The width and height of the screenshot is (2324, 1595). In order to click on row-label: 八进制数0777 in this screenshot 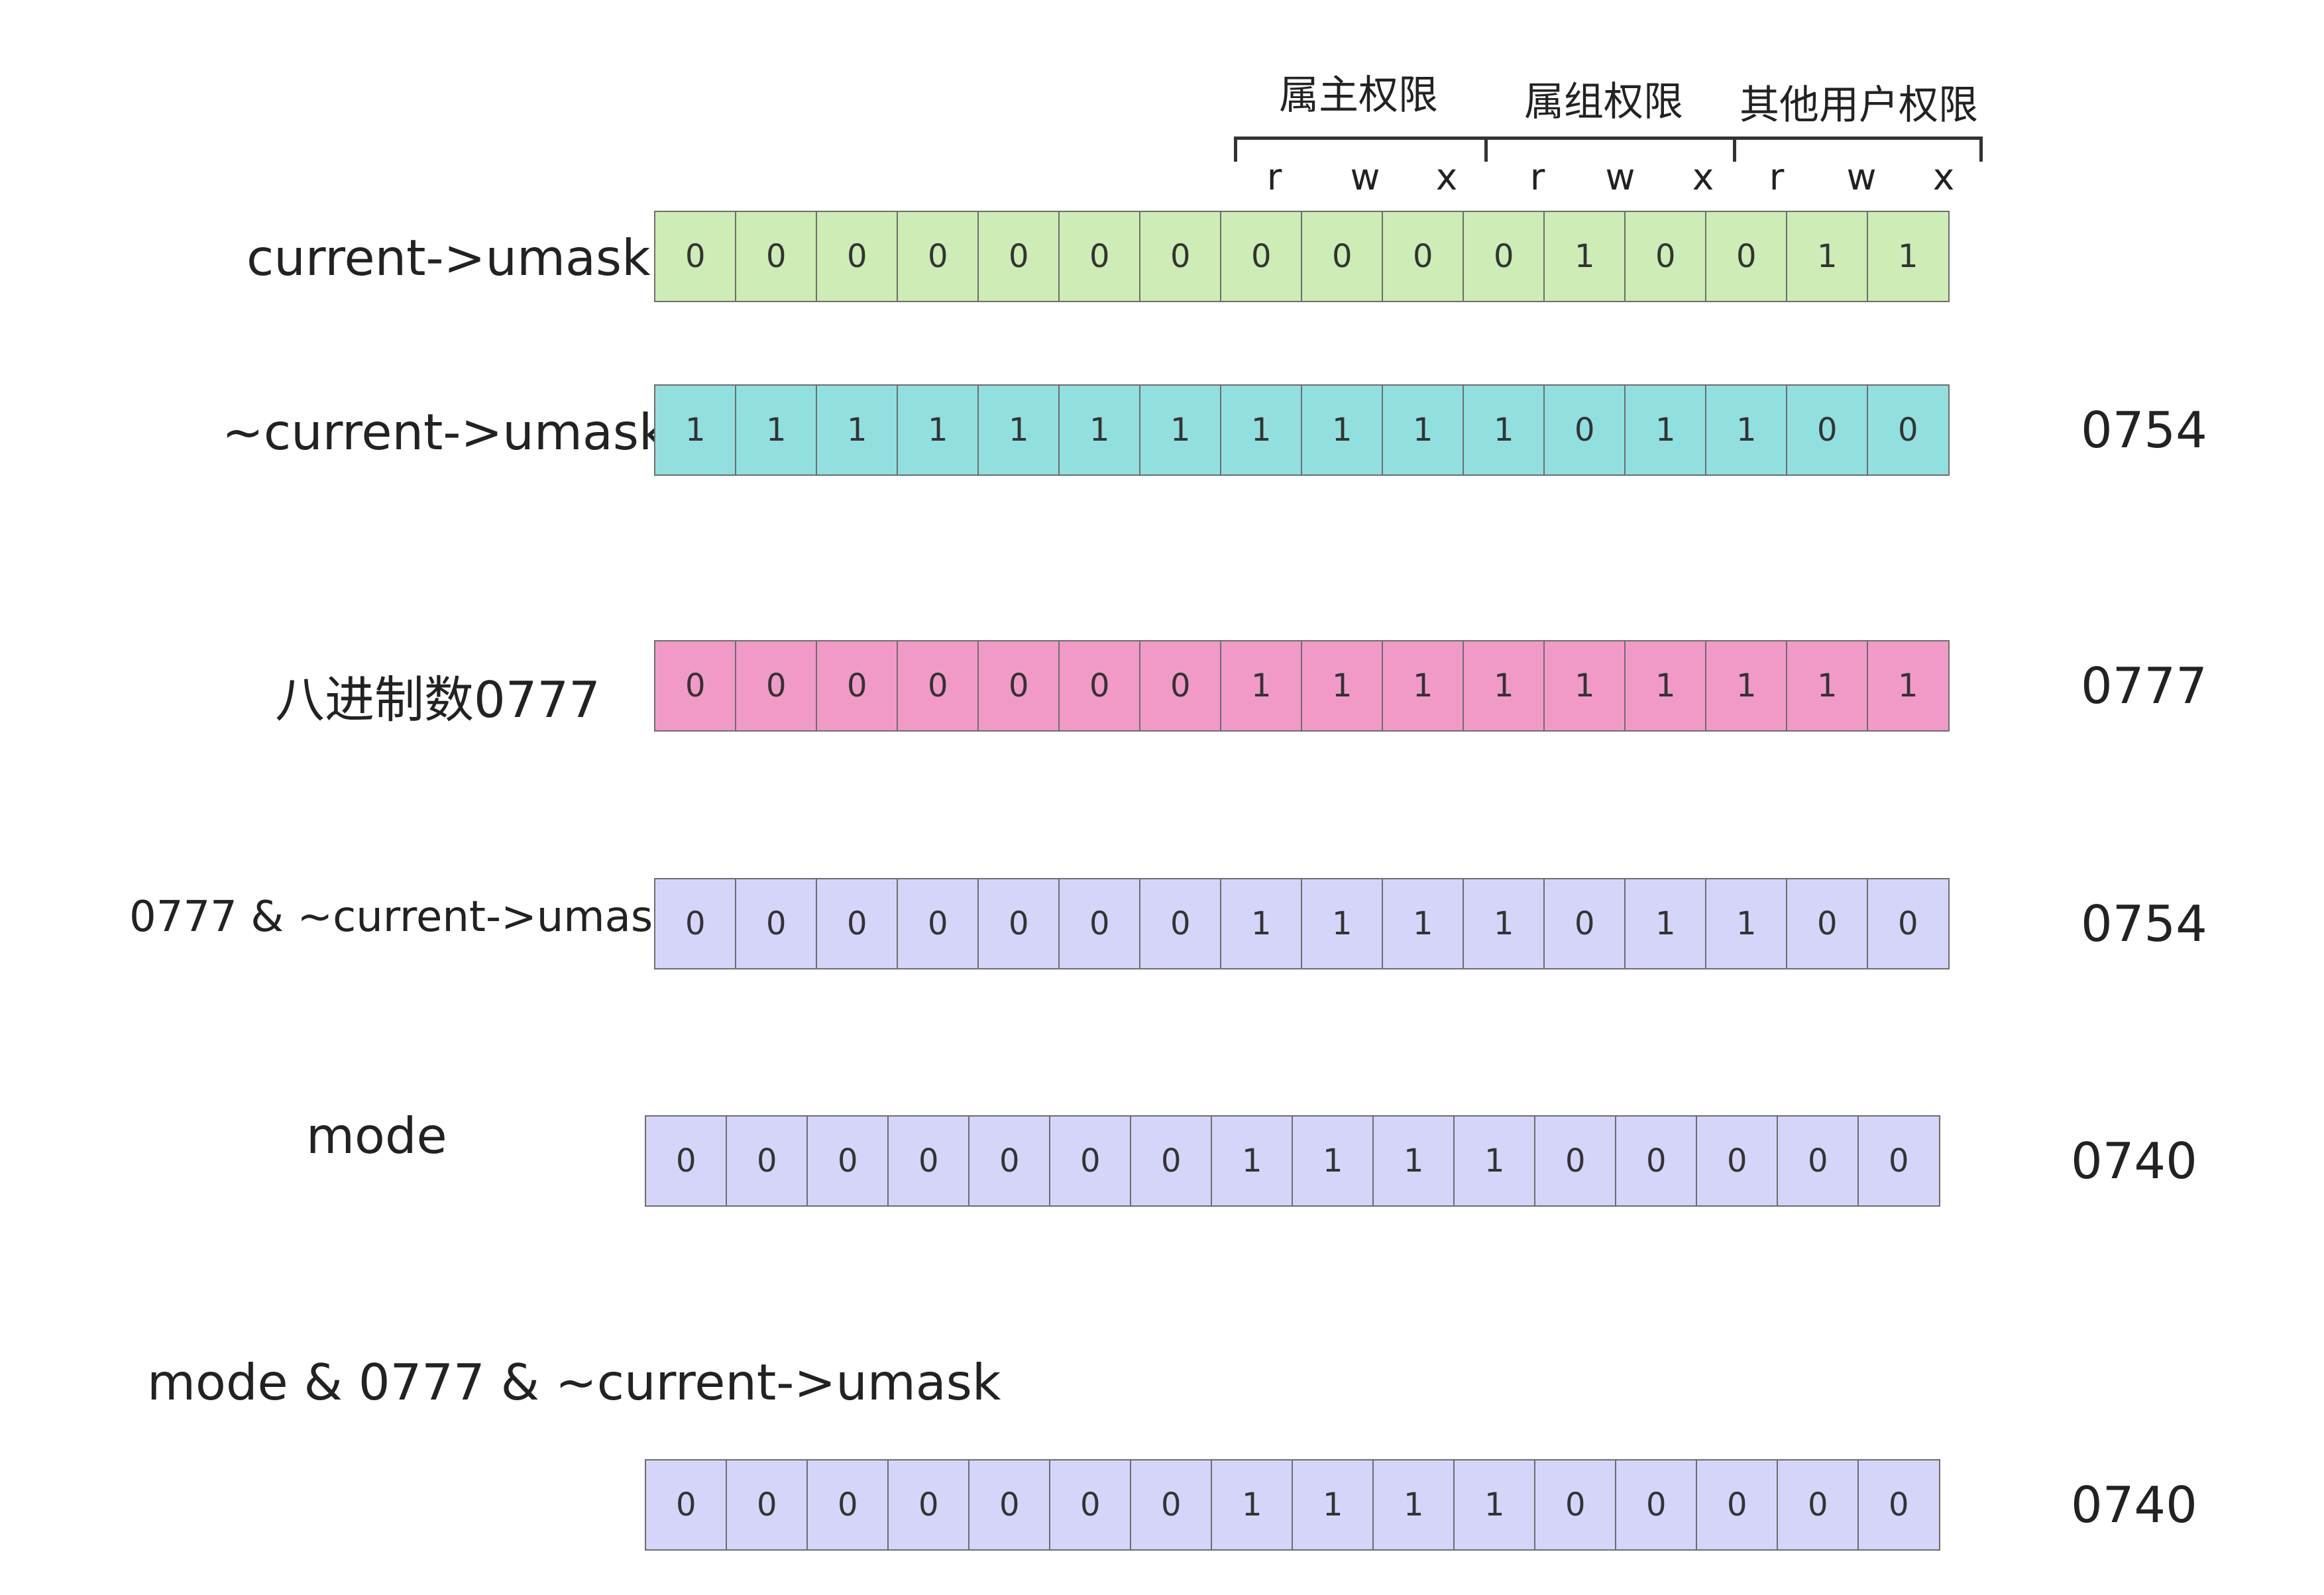, I will do `click(437, 700)`.